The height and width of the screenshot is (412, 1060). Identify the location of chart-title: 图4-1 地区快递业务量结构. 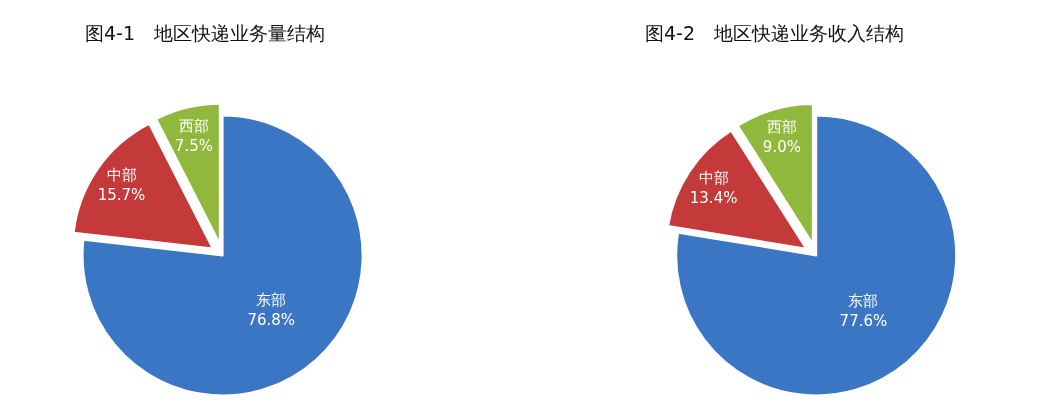
(205, 32).